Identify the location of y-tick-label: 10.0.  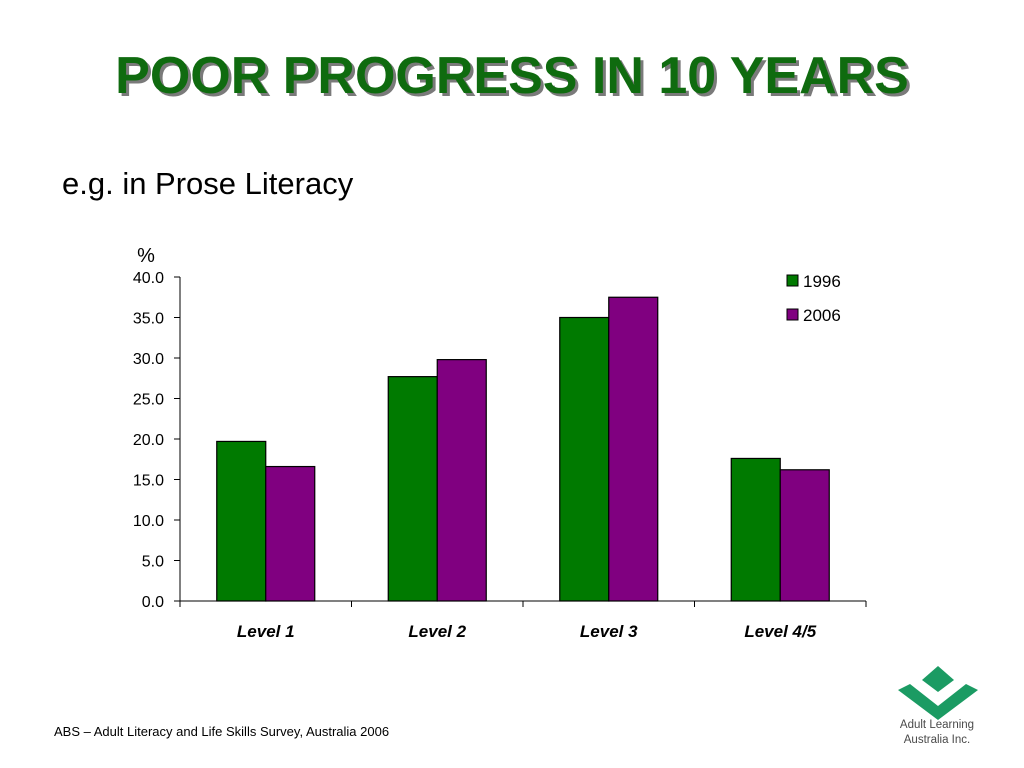
(148, 521).